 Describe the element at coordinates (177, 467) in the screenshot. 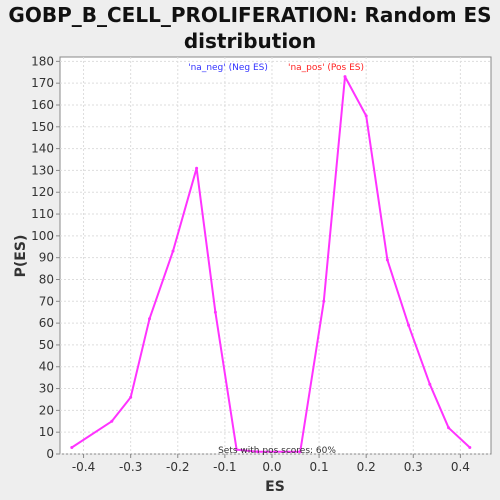

I see `x-tick-label: -0.2` at that location.